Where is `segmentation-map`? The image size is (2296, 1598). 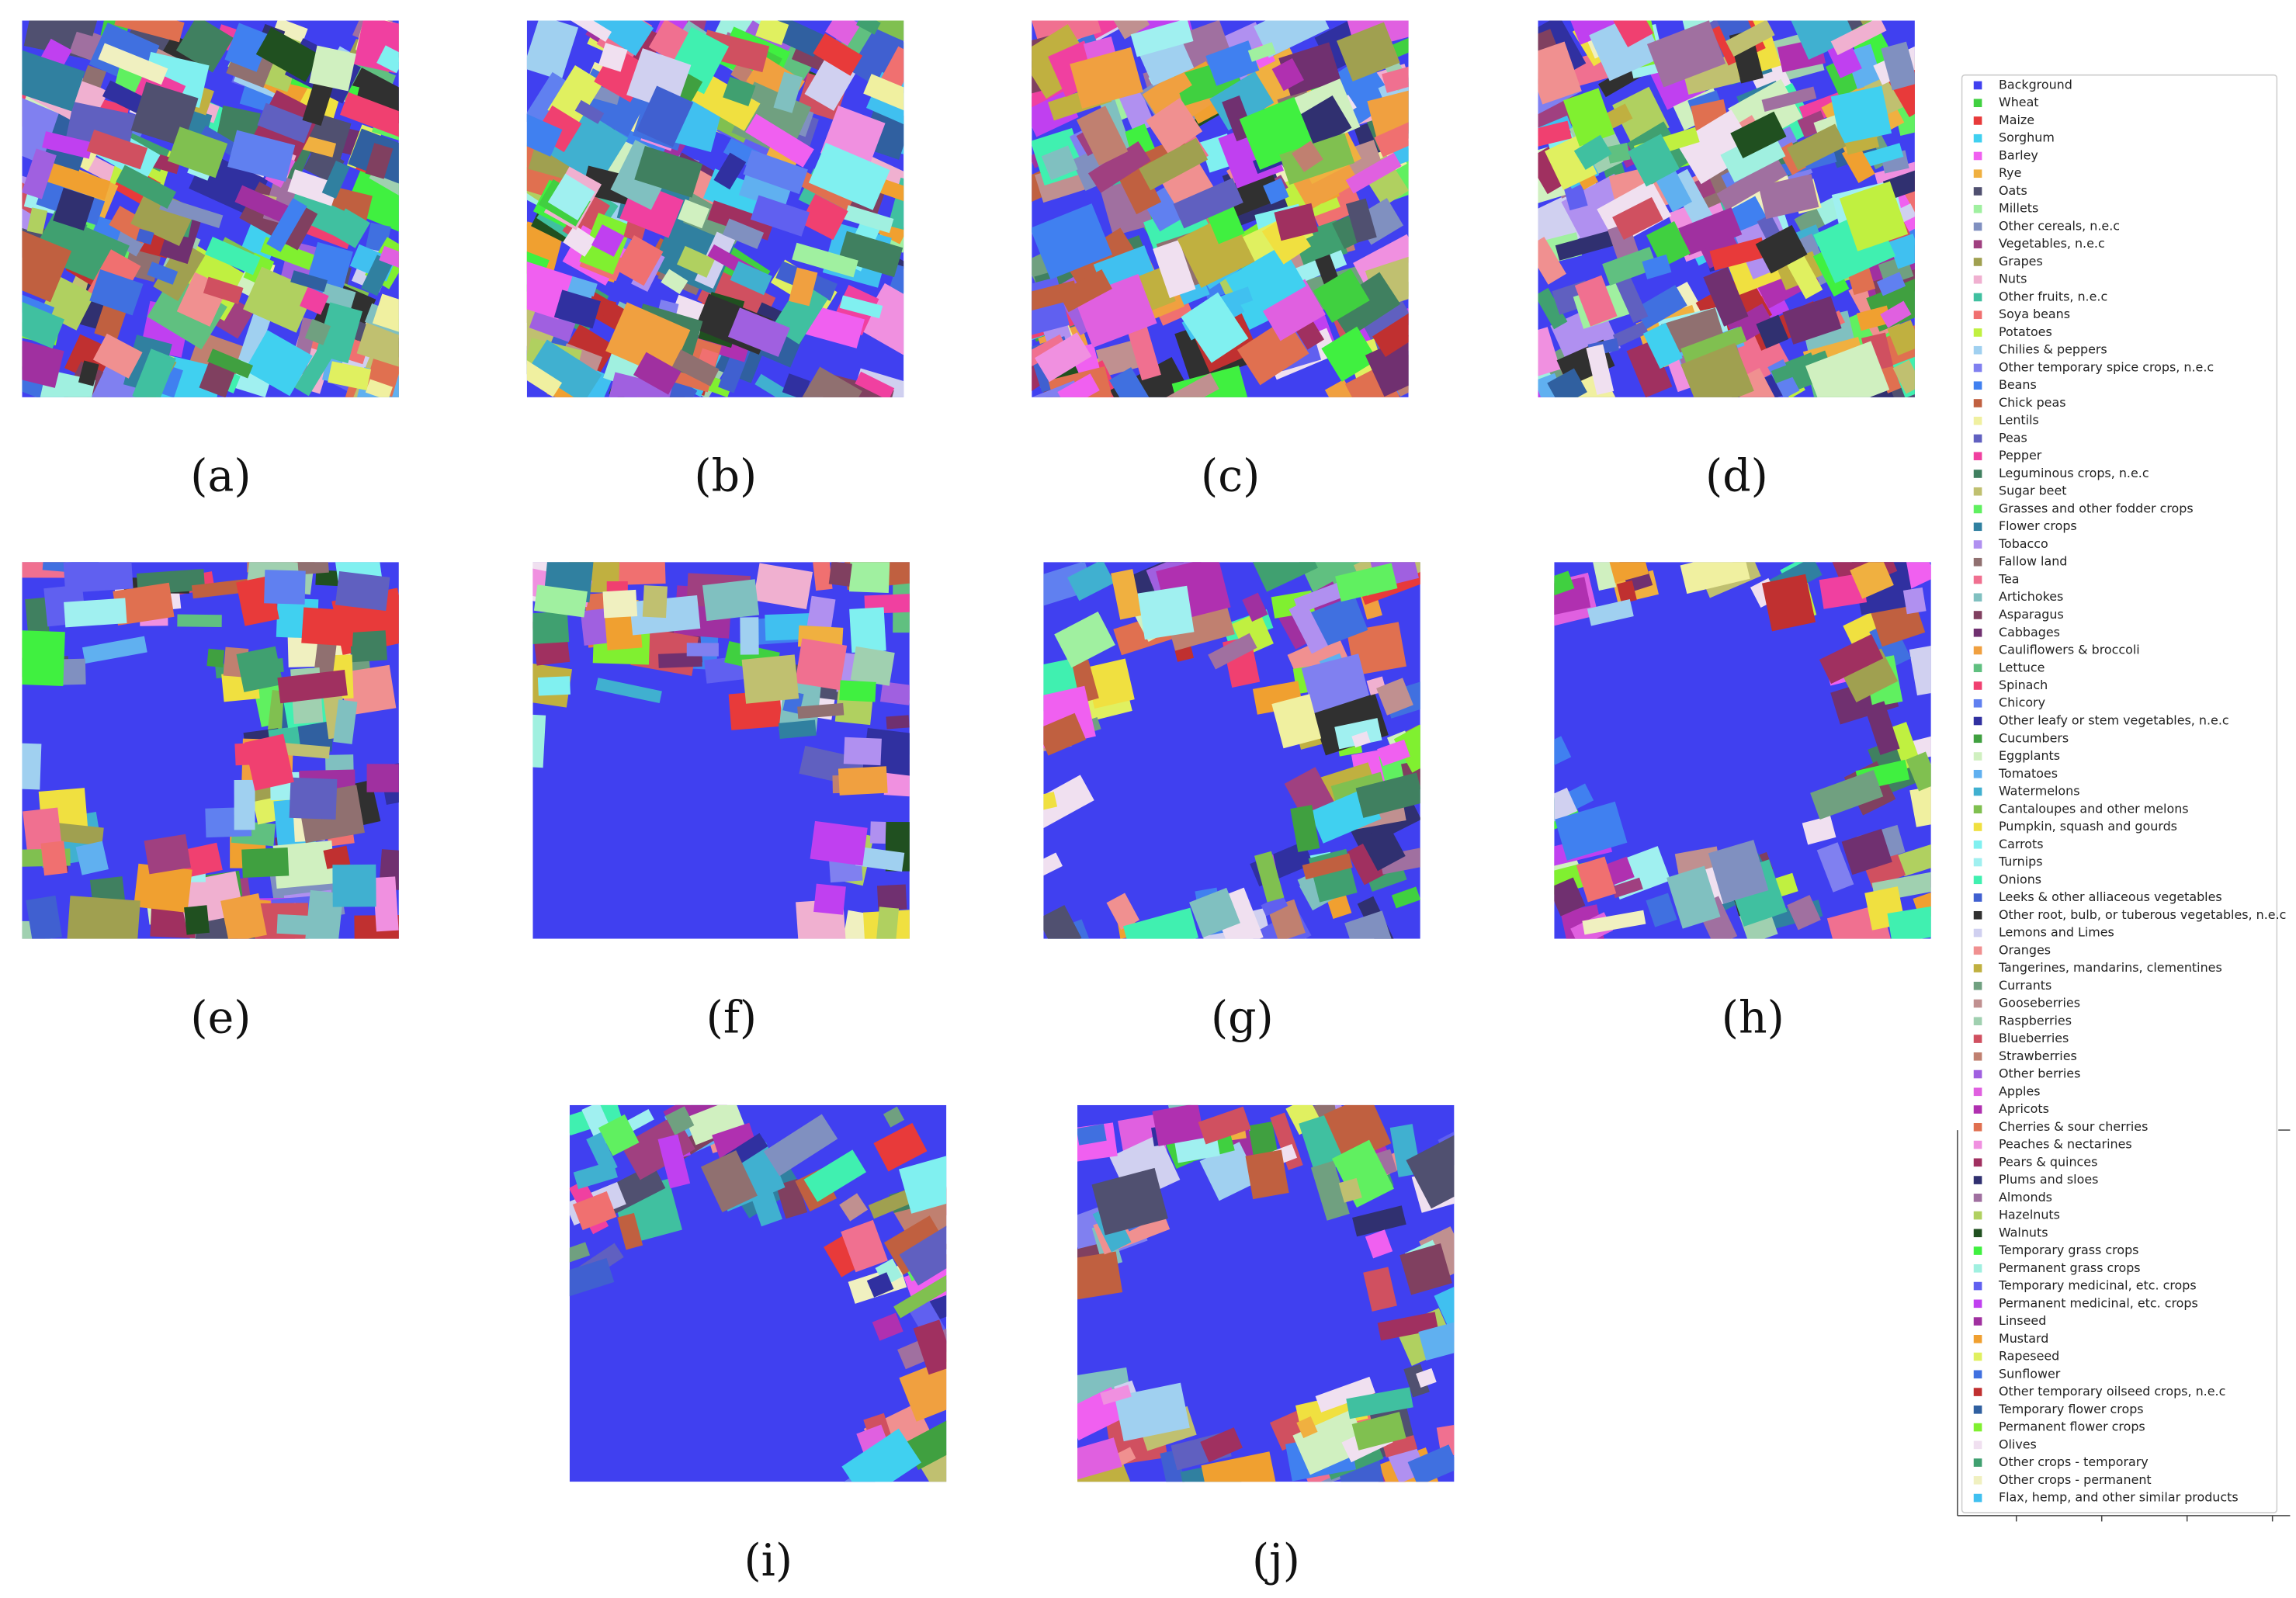 segmentation-map is located at coordinates (721, 750).